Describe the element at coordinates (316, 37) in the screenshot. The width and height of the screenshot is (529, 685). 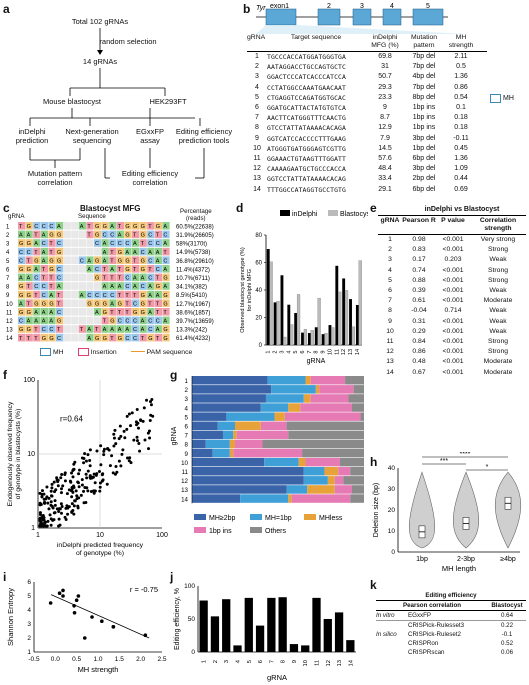
I see `target-col: Target sequence` at that location.